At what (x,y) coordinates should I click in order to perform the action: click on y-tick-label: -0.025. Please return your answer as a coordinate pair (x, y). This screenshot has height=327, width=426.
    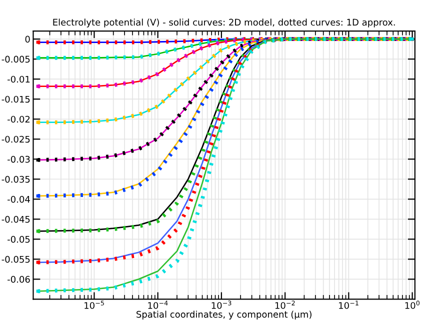
    Looking at the image, I should click on (16, 139).